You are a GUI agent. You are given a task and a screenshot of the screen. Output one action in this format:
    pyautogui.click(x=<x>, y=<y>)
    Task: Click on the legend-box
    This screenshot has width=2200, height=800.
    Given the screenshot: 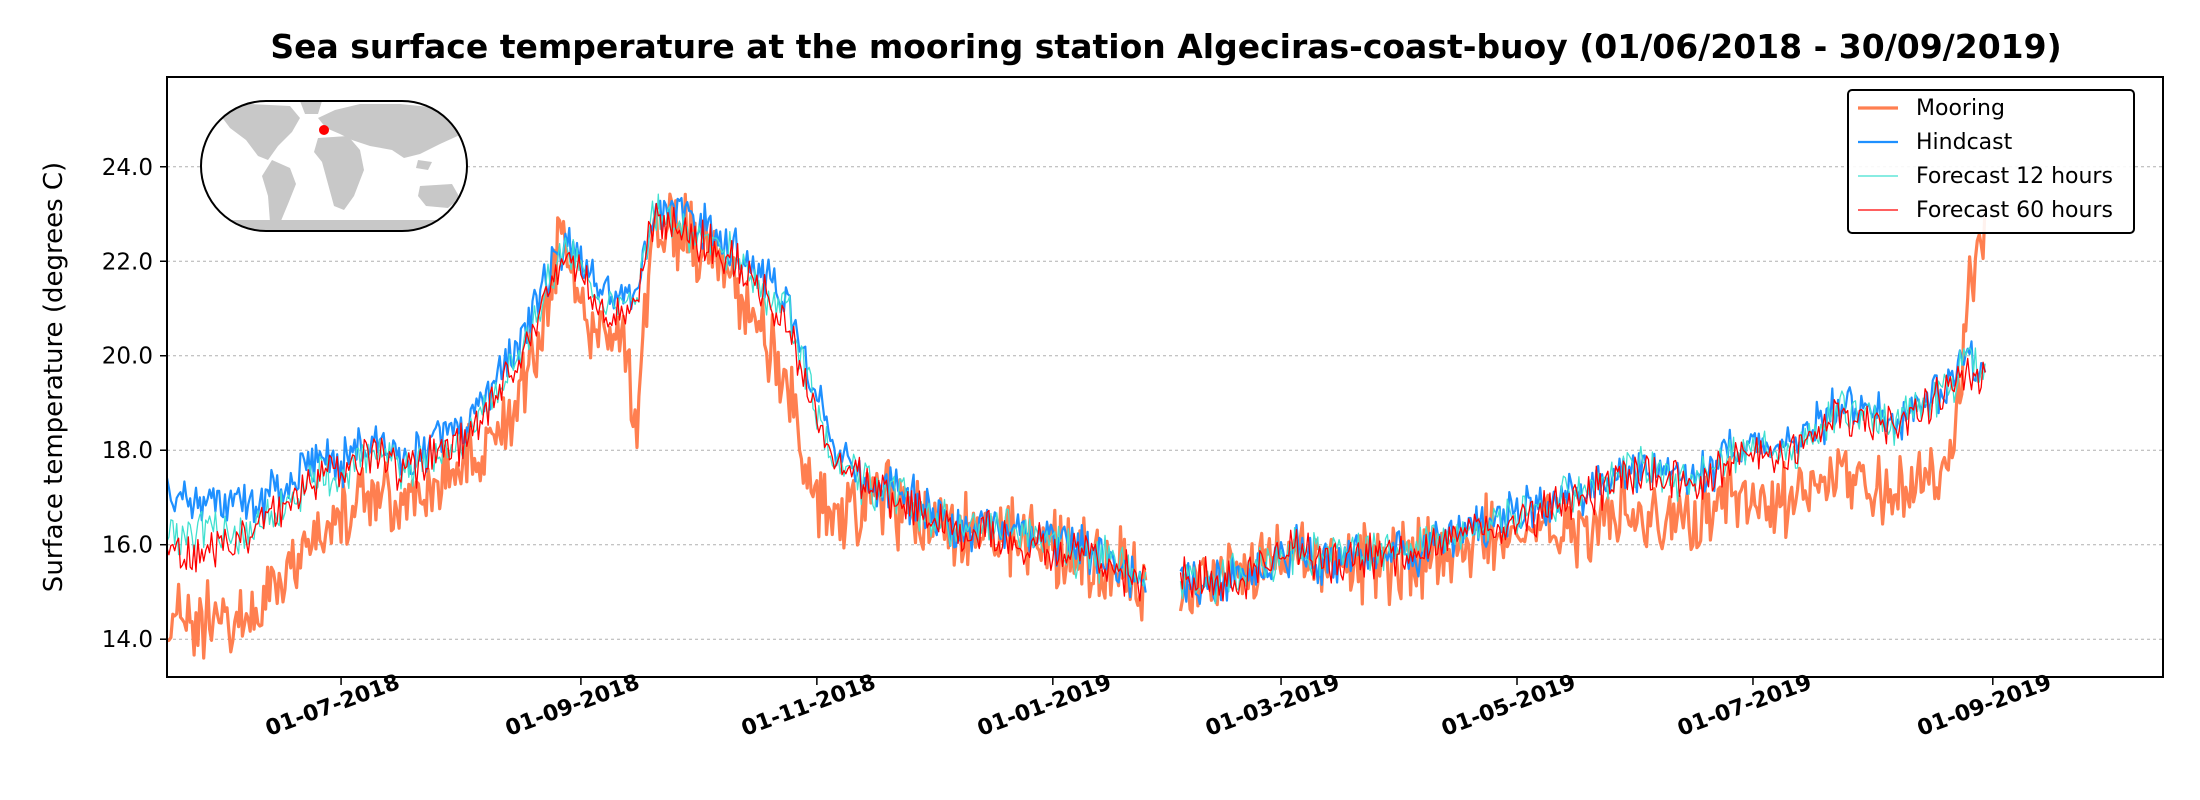 What is the action you would take?
    pyautogui.click(x=1991, y=161)
    